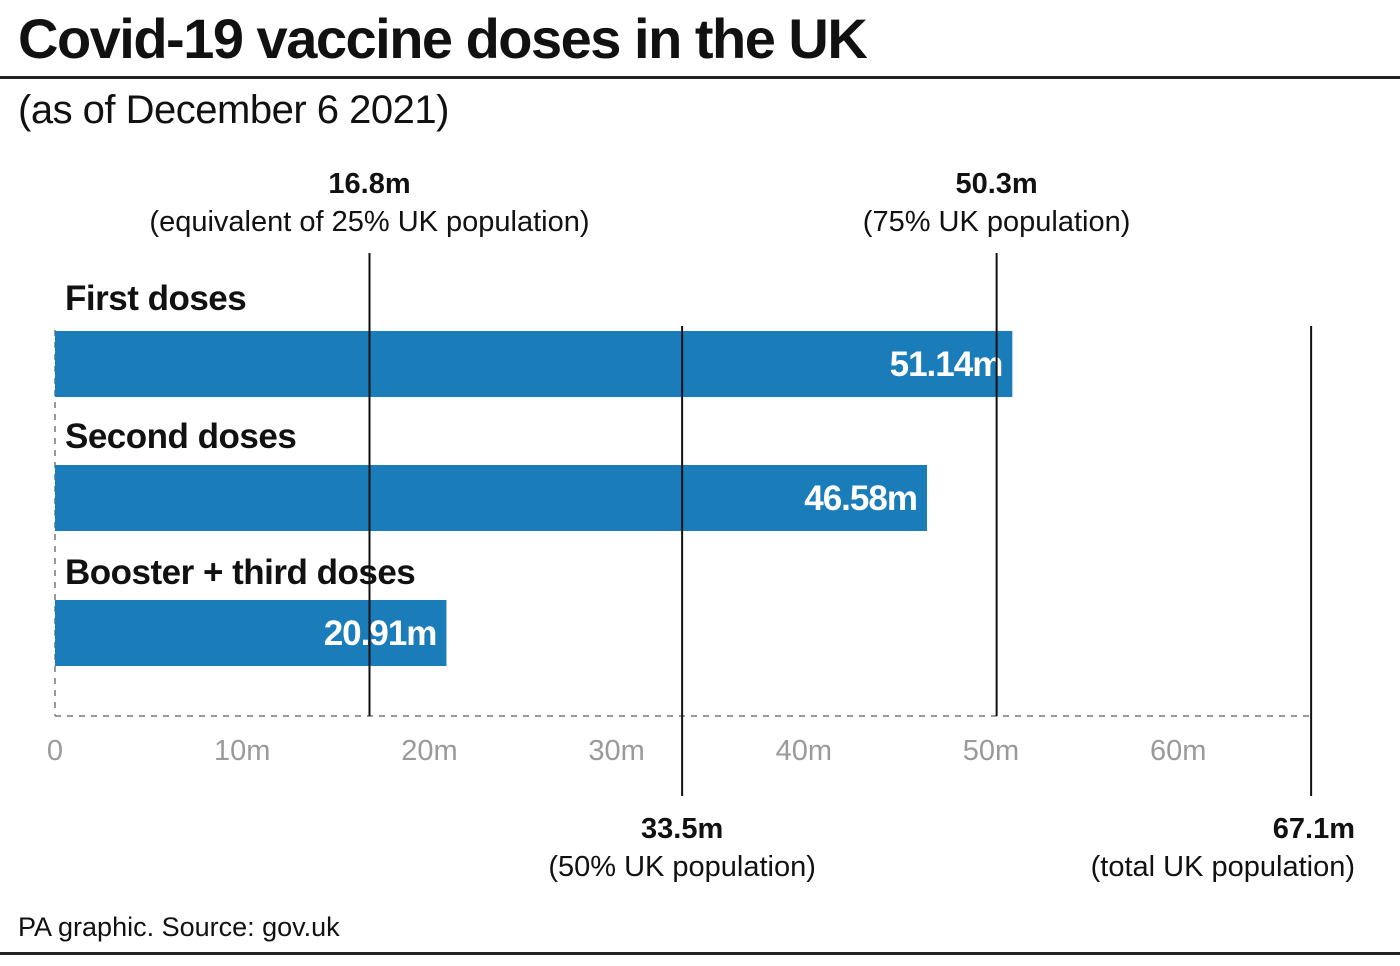 Image resolution: width=1400 pixels, height=966 pixels. Describe the element at coordinates (443, 38) in the screenshot. I see `chart-title: Covid-19 vaccine doses in the UK` at that location.